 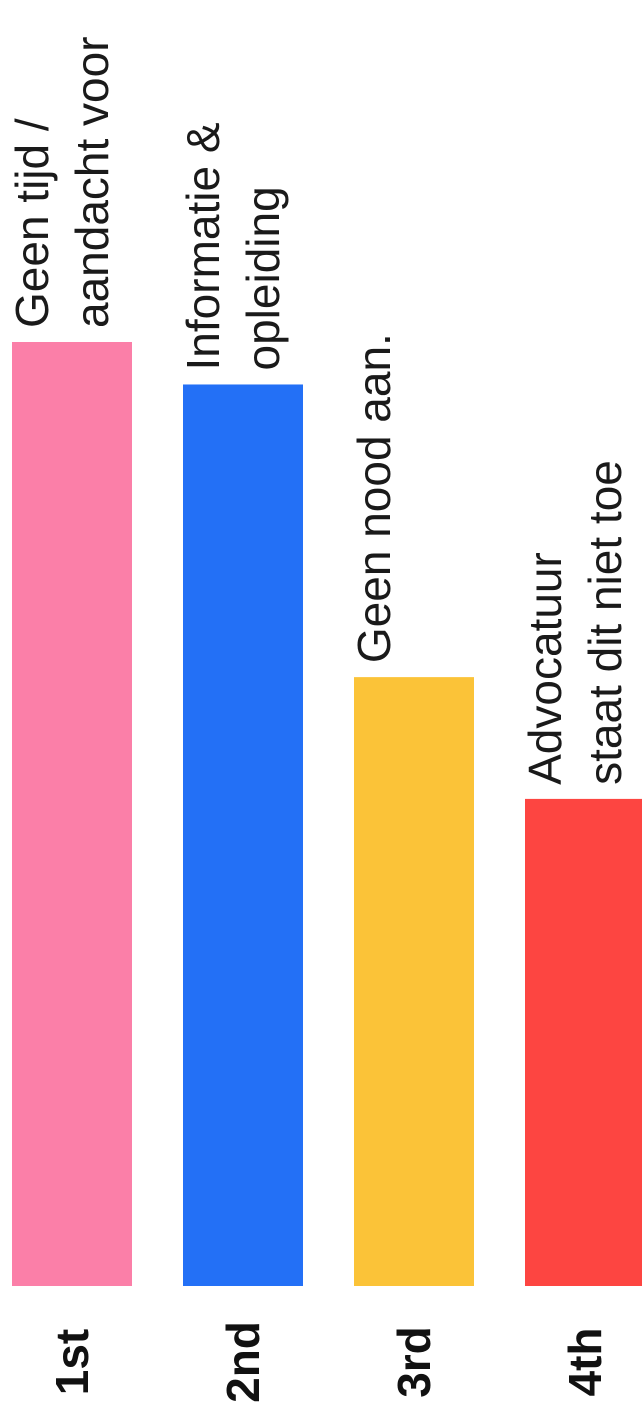 What do you see at coordinates (72, 1362) in the screenshot?
I see `rank-label-1st: 1st` at bounding box center [72, 1362].